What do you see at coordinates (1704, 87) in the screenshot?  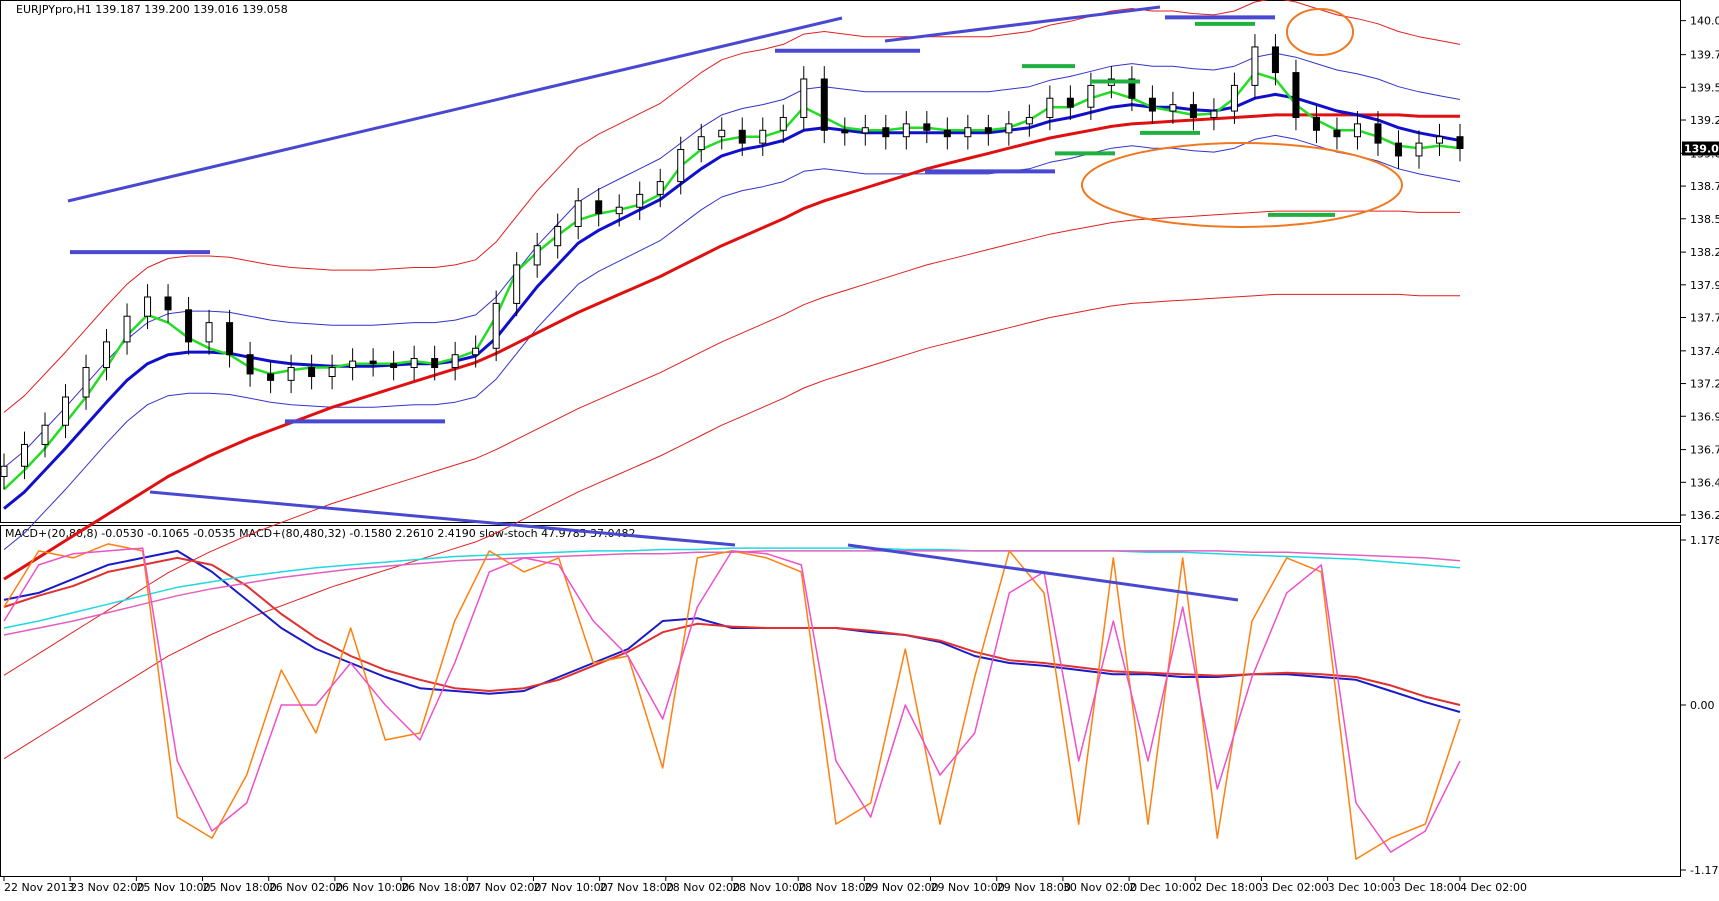 I see `price-tick-label: 139.535` at bounding box center [1704, 87].